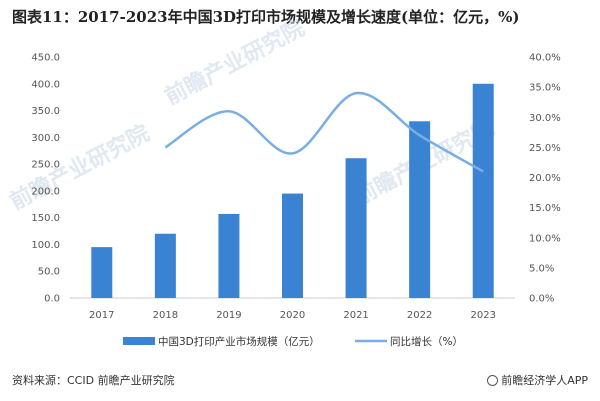 This screenshot has width=600, height=401. Describe the element at coordinates (266, 17) in the screenshot. I see `chart-title: 图表11：2017-2023年中国3D打印市场规模及增长速度(单位：亿元，%)` at that location.